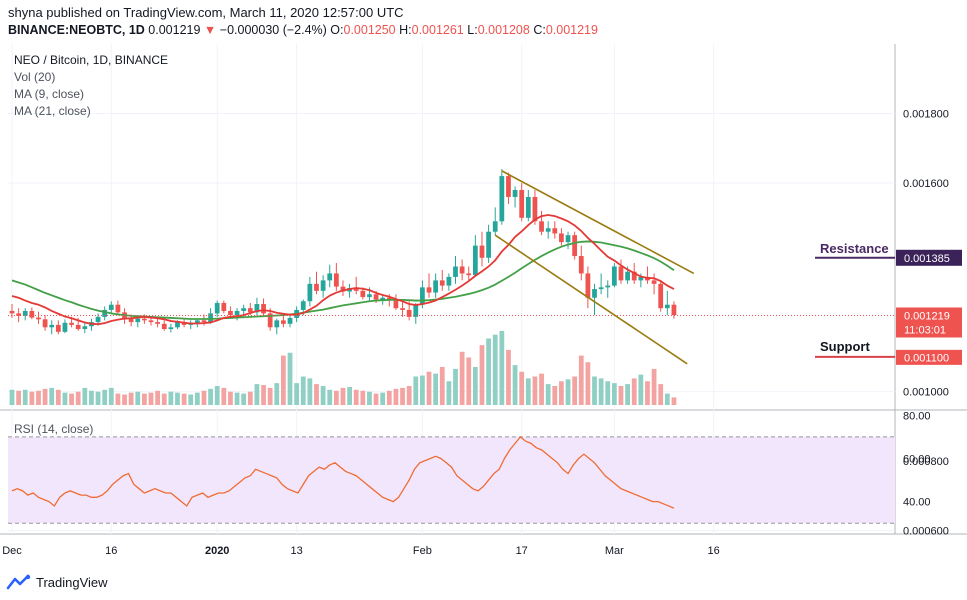 This screenshot has width=967, height=600. What do you see at coordinates (343, 270) in the screenshot?
I see `ma9-line` at bounding box center [343, 270].